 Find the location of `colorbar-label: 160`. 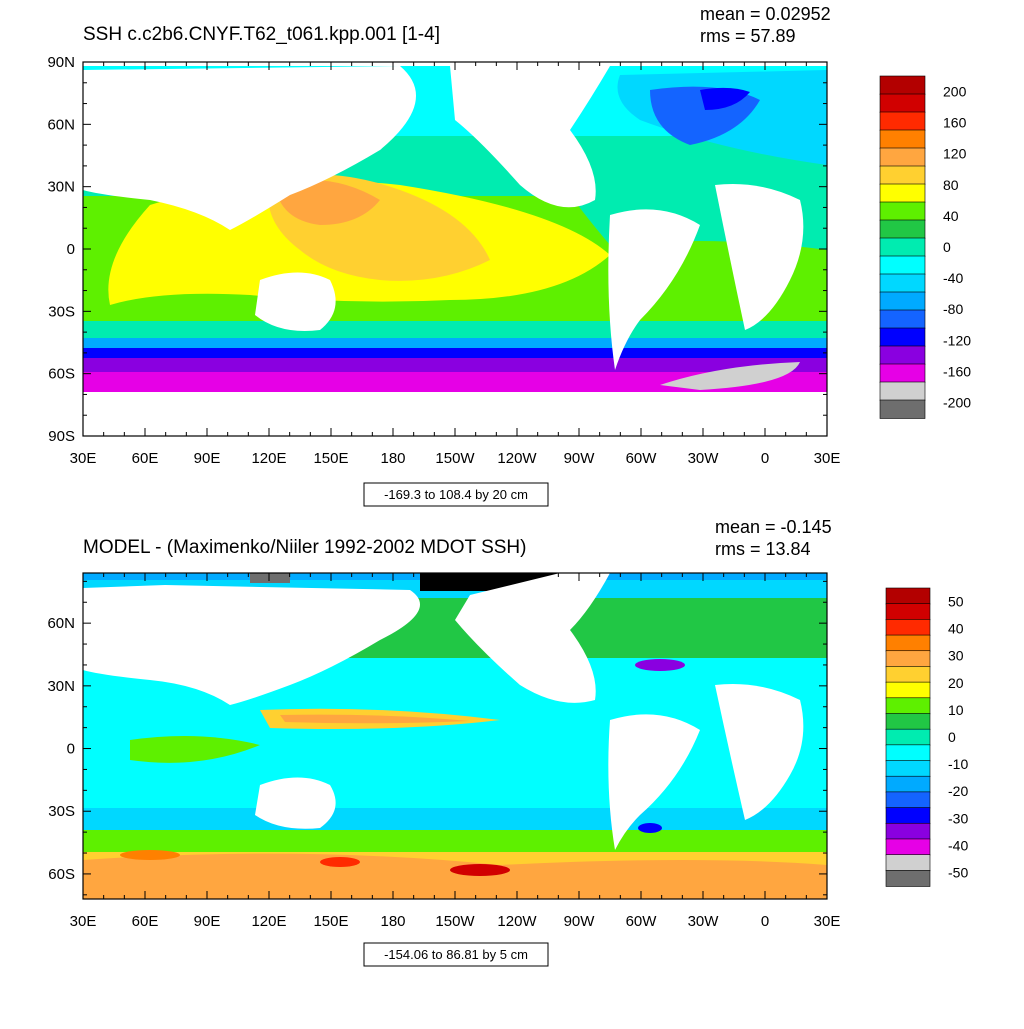

colorbar-label: 160 is located at coordinates (955, 123).